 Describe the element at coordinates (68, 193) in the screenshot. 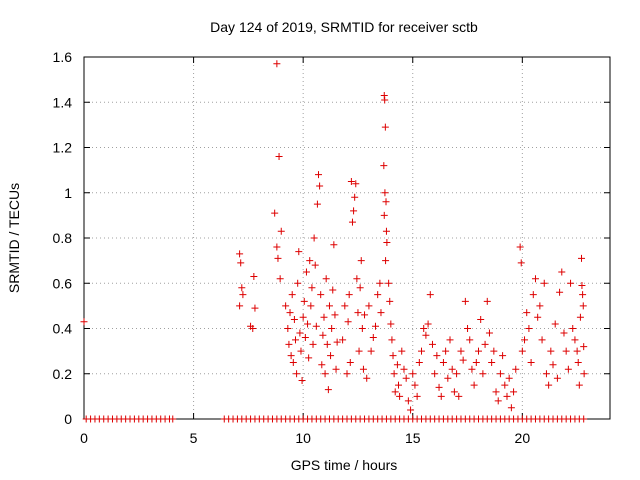

I see `y-tick-label: 1` at that location.